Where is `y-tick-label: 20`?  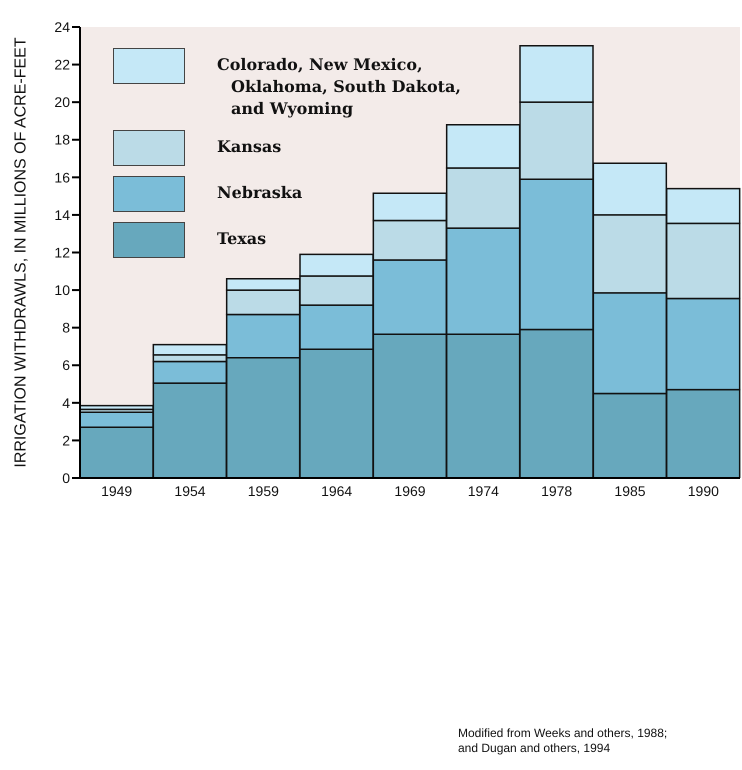 y-tick-label: 20 is located at coordinates (62, 102).